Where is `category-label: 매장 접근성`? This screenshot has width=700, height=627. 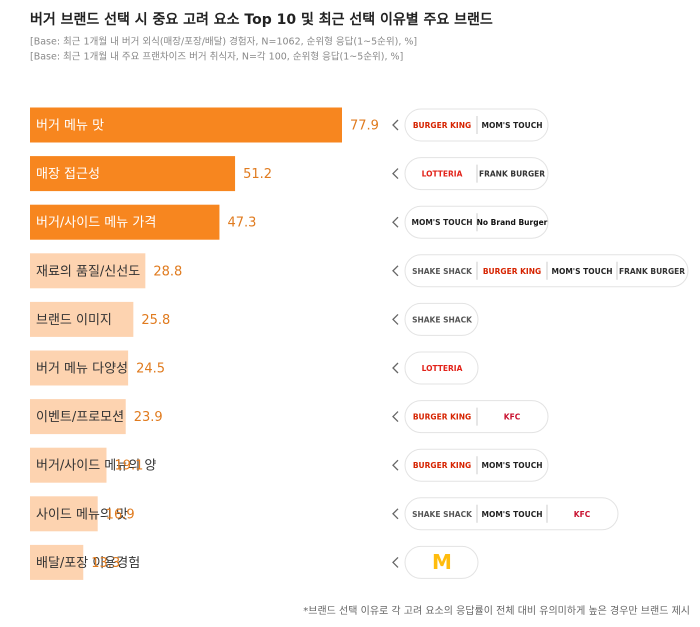
category-label: 매장 접근성 is located at coordinates (68, 174).